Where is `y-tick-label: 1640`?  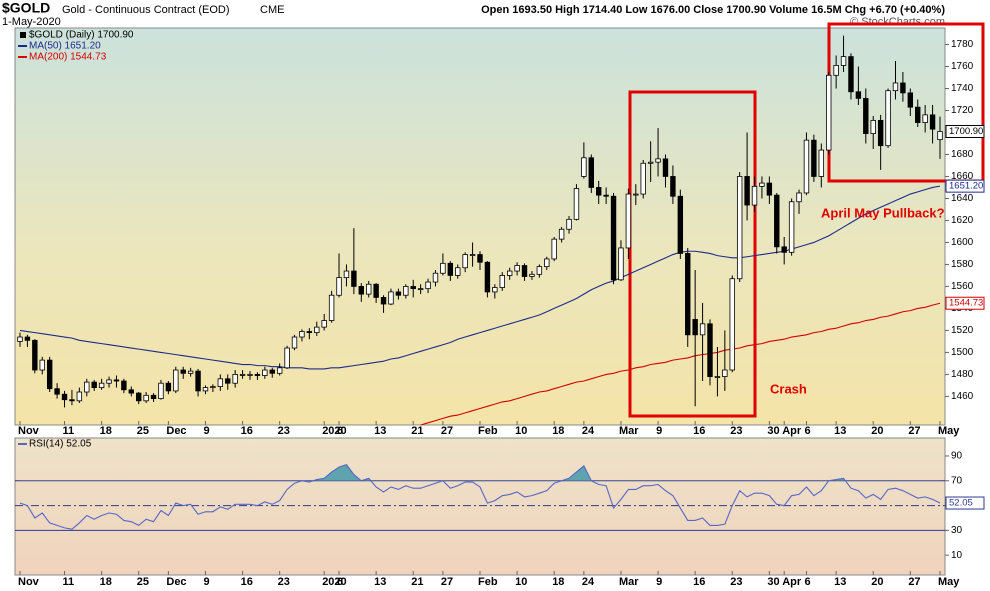
y-tick-label: 1640 is located at coordinates (962, 198).